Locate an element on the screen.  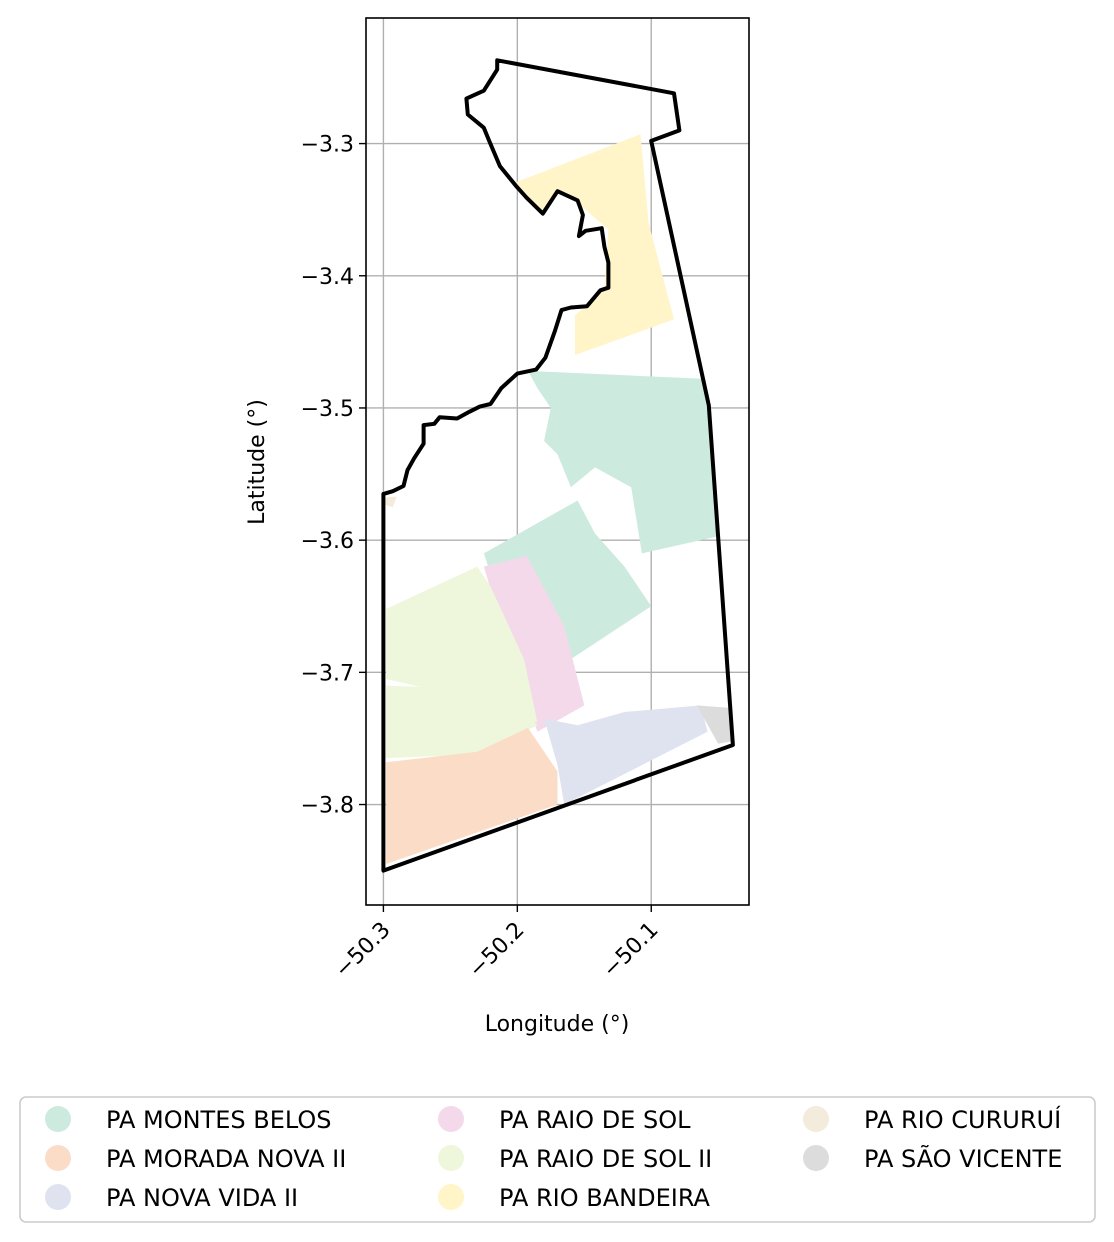
legend-item-pa-rio-bandeira: PA RIO BANDEIRA is located at coordinates (574, 1198).